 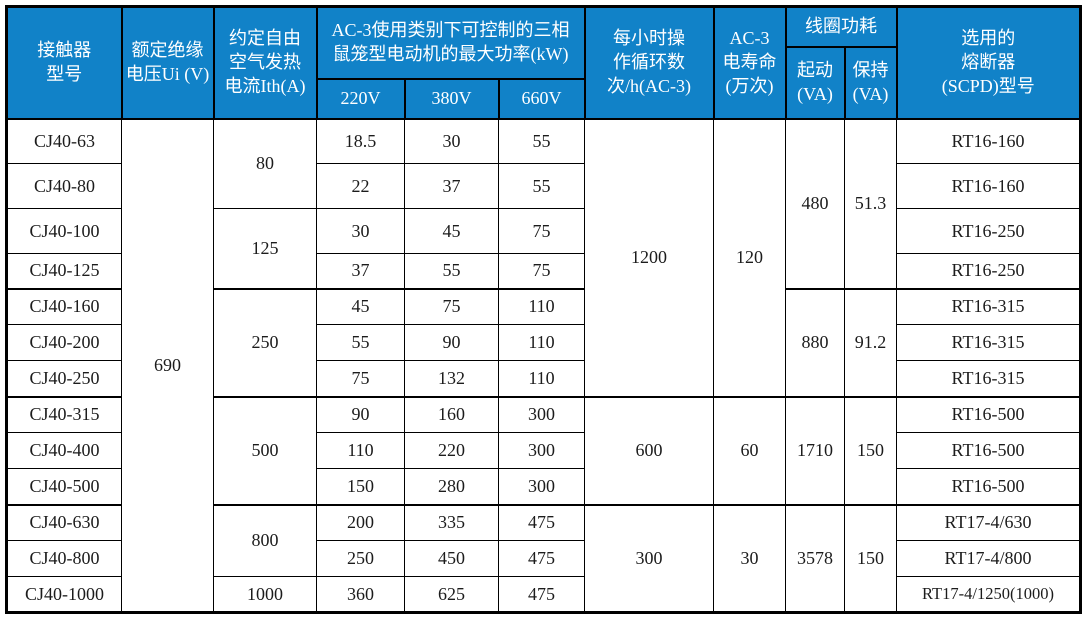 What do you see at coordinates (265, 163) in the screenshot?
I see `cell-ith: 80` at bounding box center [265, 163].